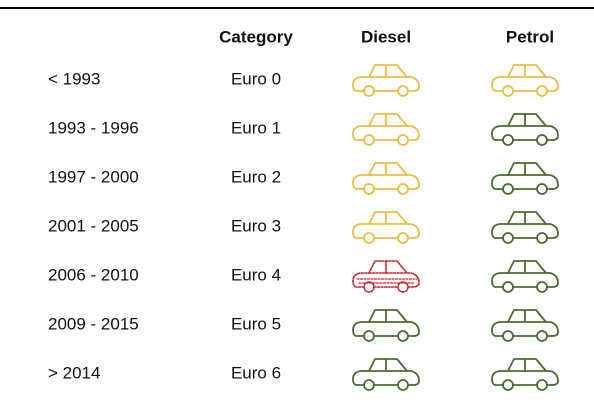 Image resolution: width=594 pixels, height=409 pixels. Describe the element at coordinates (387, 281) in the screenshot. I see `car-body-inner` at that location.